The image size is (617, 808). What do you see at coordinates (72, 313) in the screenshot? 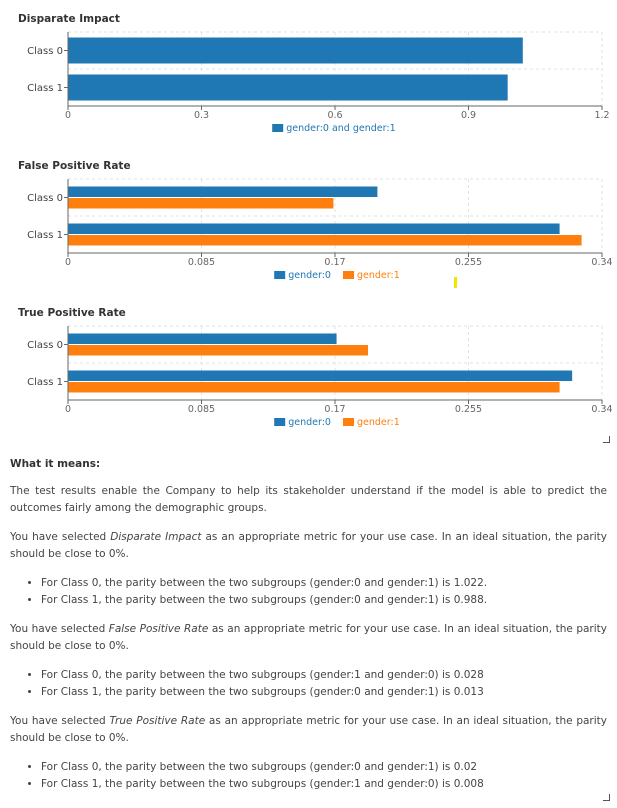
I see `chart-title-true-positive-rate: True Positive Rate` at bounding box center [72, 313].